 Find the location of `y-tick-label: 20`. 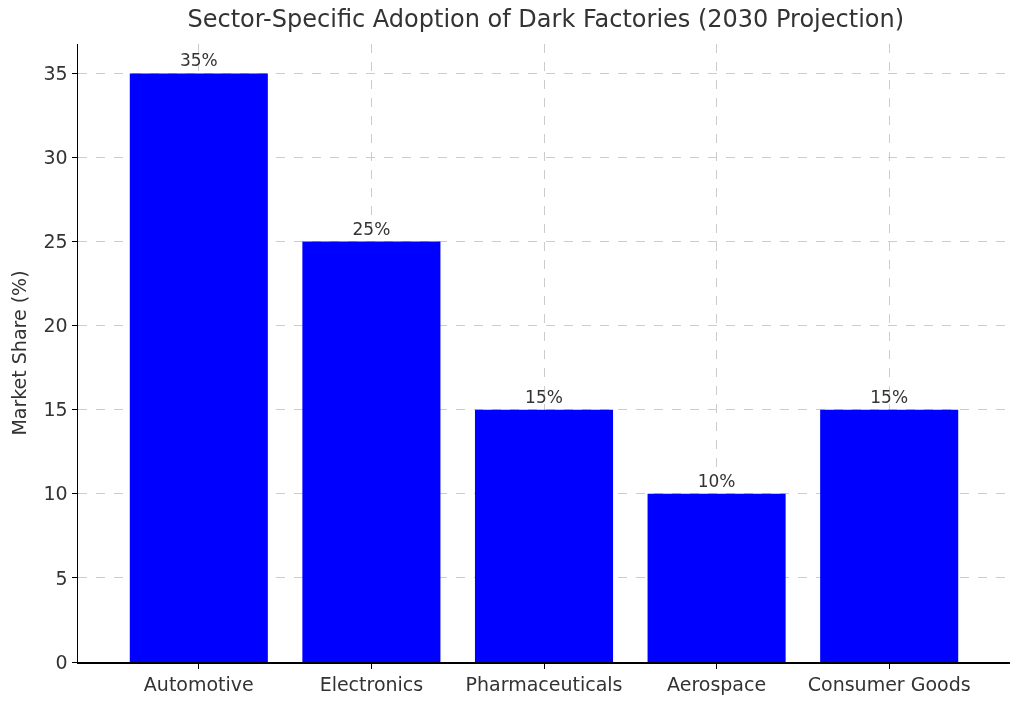

y-tick-label: 20 is located at coordinates (55, 325).